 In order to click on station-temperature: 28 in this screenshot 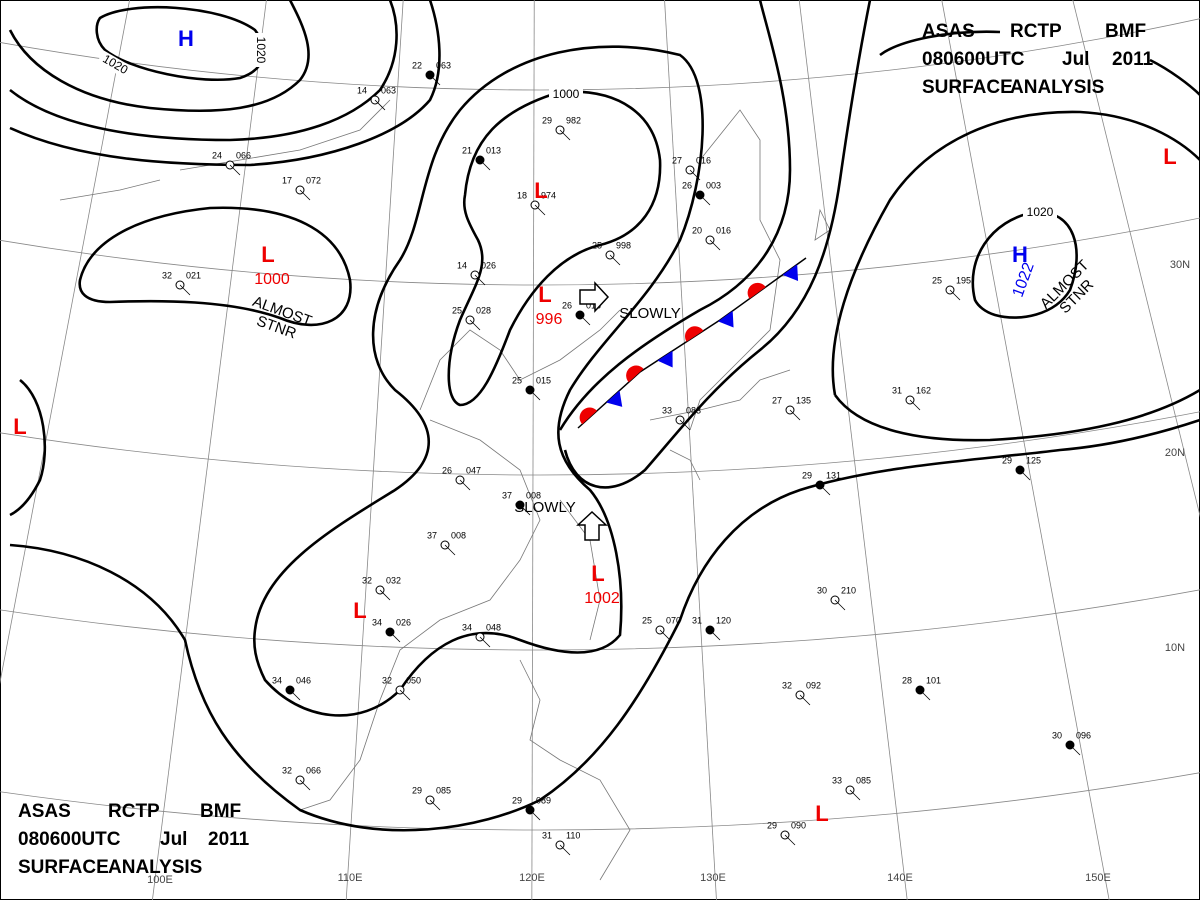, I will do `click(907, 680)`.